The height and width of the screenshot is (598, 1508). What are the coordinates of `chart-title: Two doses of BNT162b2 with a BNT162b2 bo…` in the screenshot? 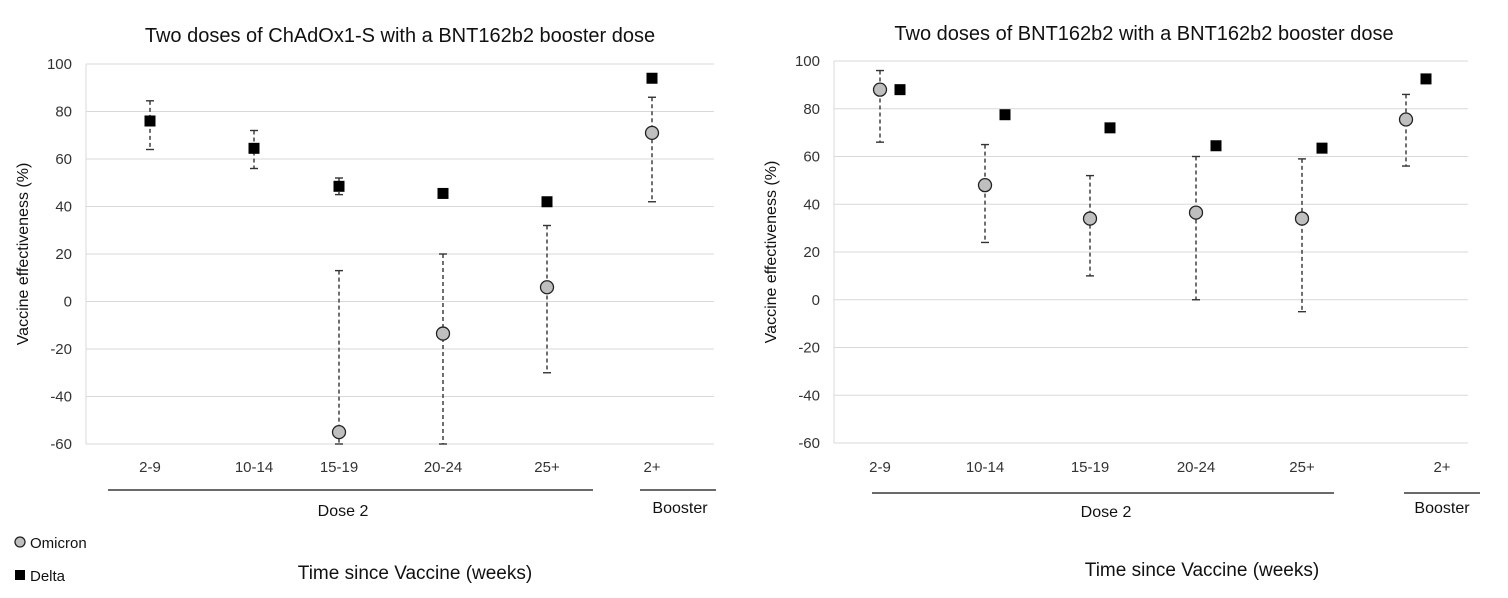 It's located at (1143, 34).